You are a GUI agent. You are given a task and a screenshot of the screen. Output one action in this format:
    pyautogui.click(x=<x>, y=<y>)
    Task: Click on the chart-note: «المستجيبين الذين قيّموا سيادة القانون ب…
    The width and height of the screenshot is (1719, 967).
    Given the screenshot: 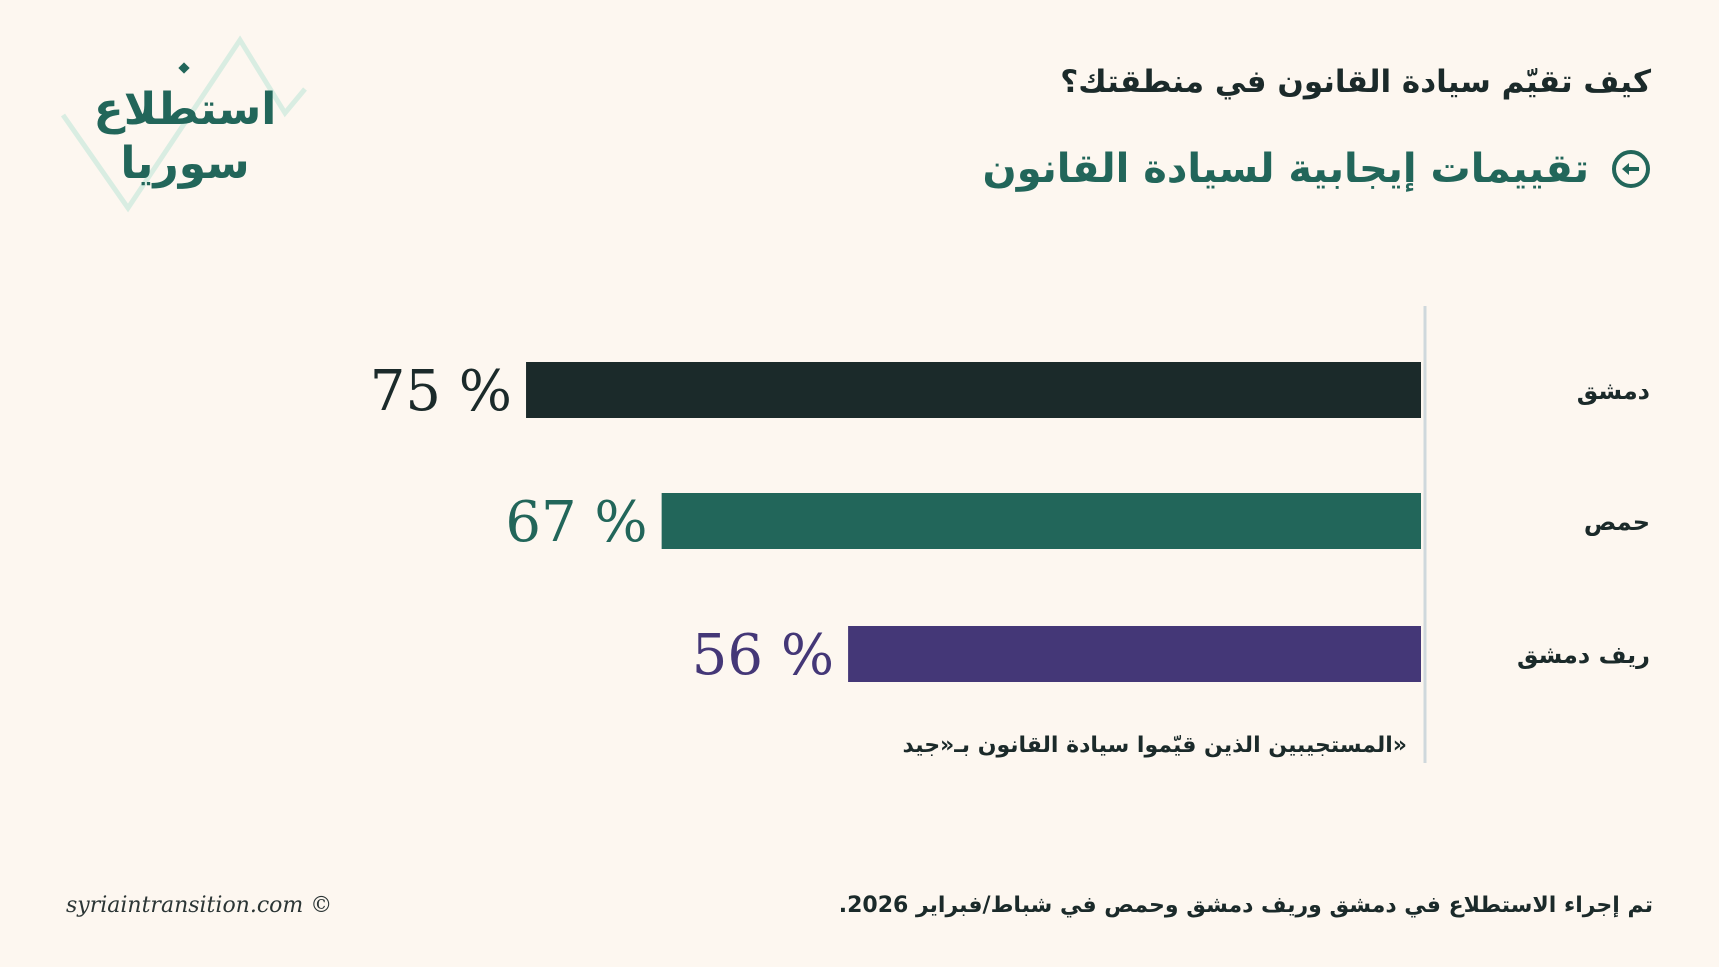 What is the action you would take?
    pyautogui.click(x=1154, y=745)
    